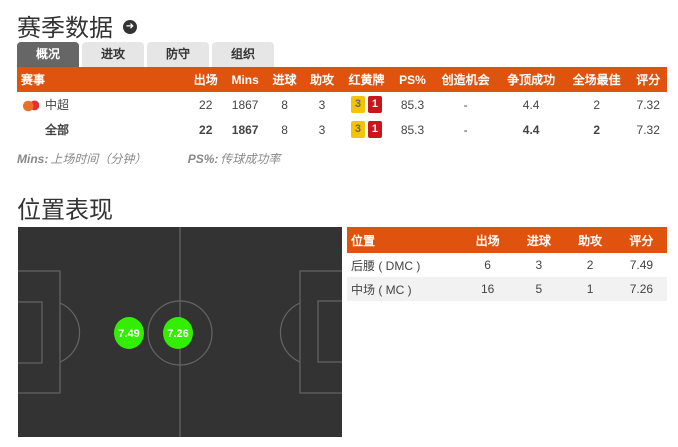 Image resolution: width=678 pixels, height=447 pixels. Describe the element at coordinates (145, 54) in the screenshot. I see `stats-tabs: 概况 进攻 防守 组织` at that location.